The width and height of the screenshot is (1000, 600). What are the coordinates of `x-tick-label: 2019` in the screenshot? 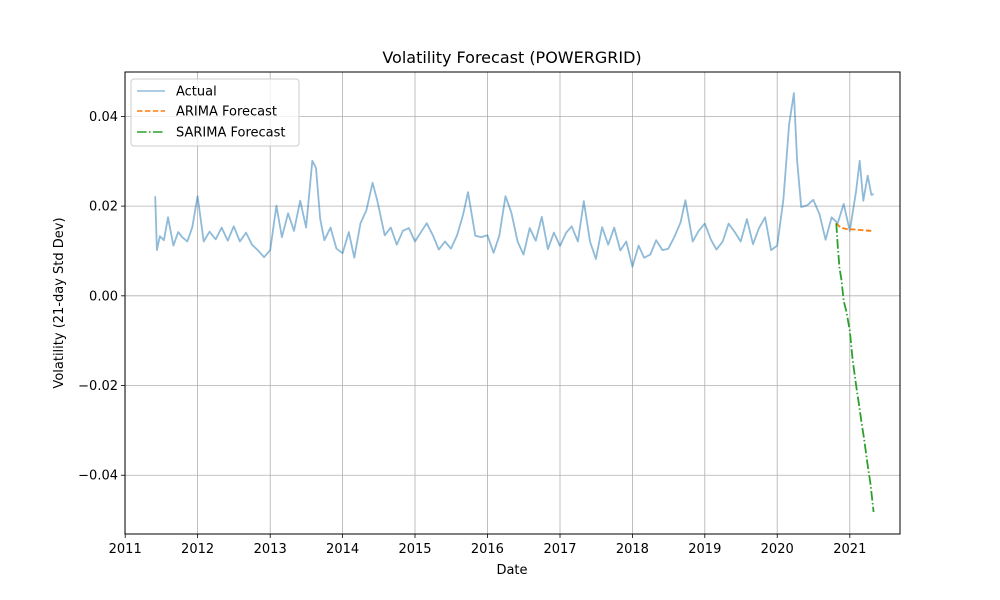 It's located at (704, 549).